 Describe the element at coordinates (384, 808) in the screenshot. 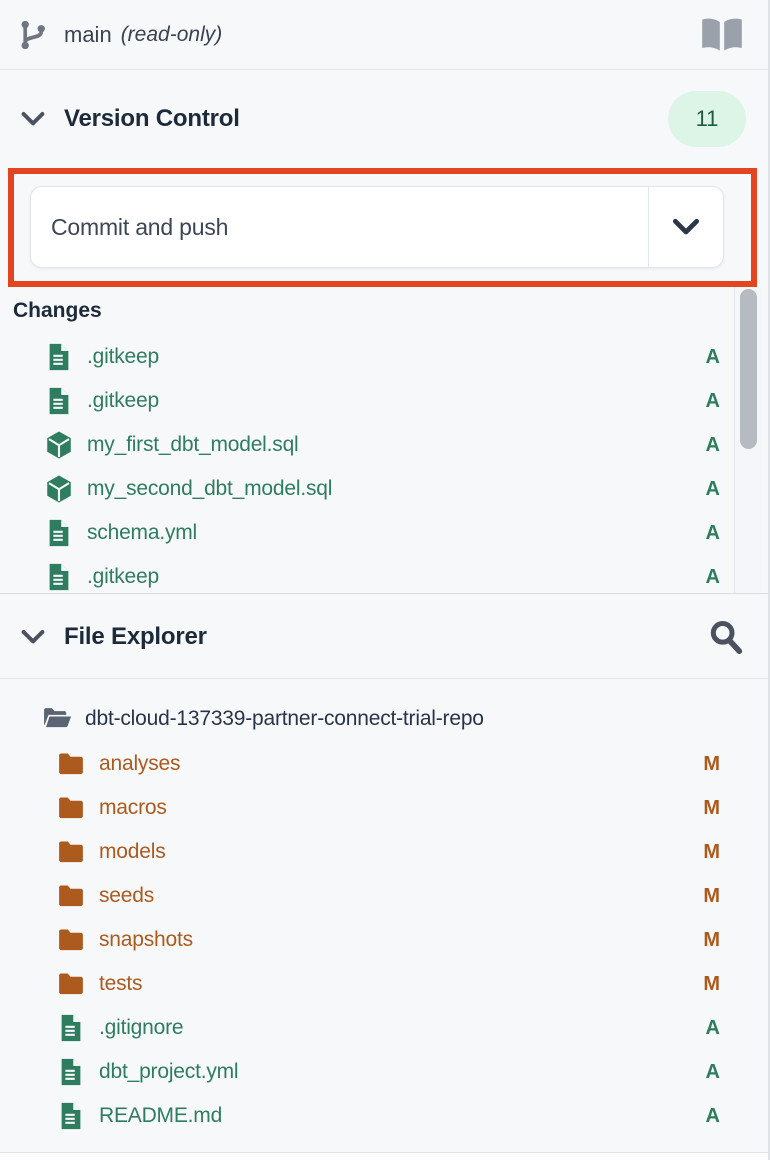

I see `tree-item: macros M` at that location.